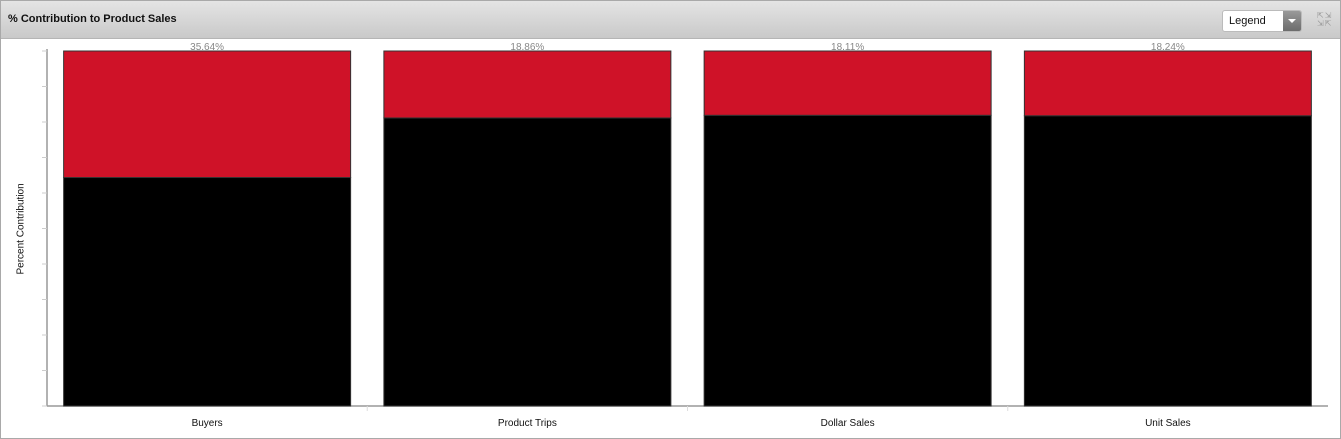  Describe the element at coordinates (1292, 21) in the screenshot. I see `chevron-down-icon` at that location.